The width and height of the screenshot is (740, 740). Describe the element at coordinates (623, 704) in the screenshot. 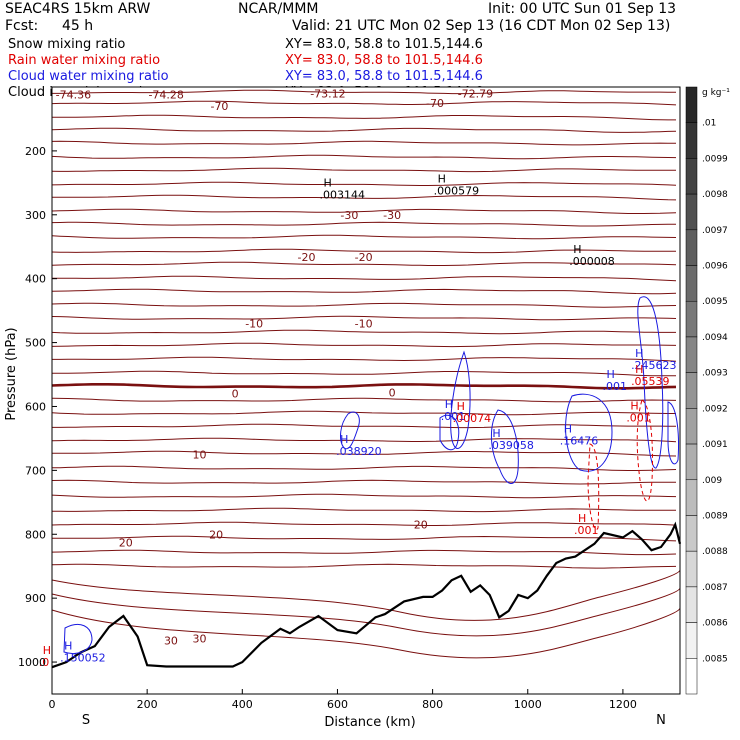

I see `x-tick-label: 1200` at that location.